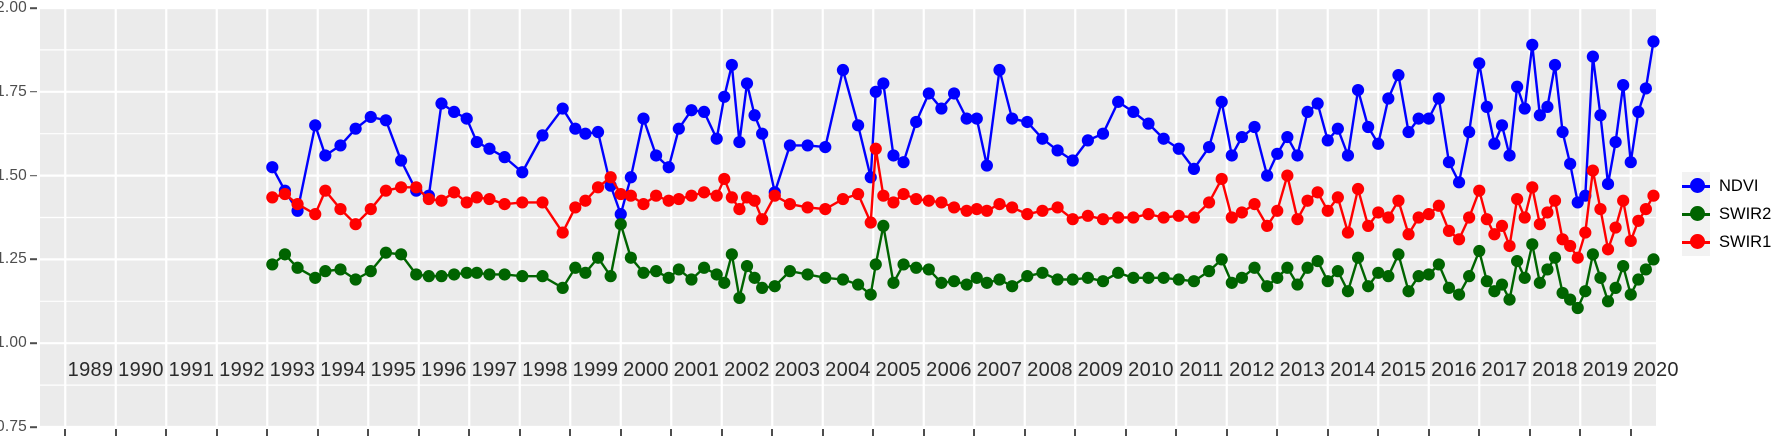 The width and height of the screenshot is (1773, 442). I want to click on legend-item-swir1: SWIR1, so click(1727, 242).